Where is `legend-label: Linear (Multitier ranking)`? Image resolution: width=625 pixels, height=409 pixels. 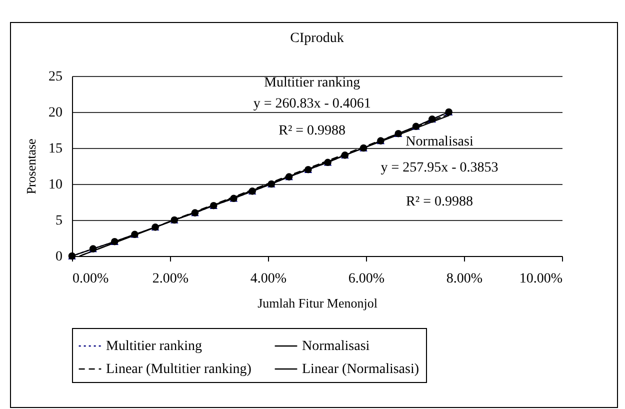 legend-label: Linear (Multitier ranking) is located at coordinates (179, 369).